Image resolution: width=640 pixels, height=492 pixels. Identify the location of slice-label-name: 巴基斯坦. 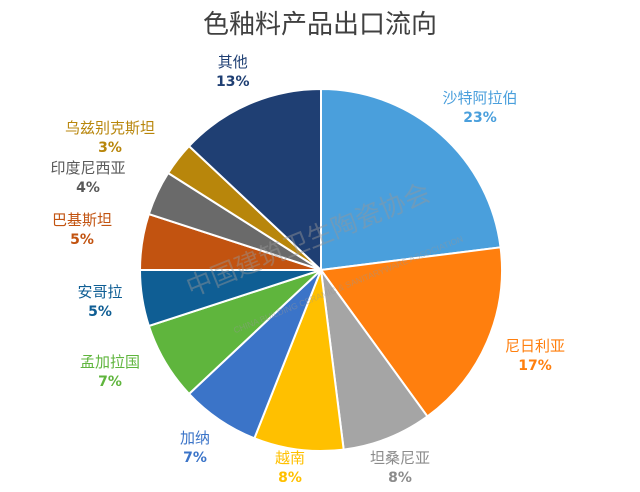
(82, 220).